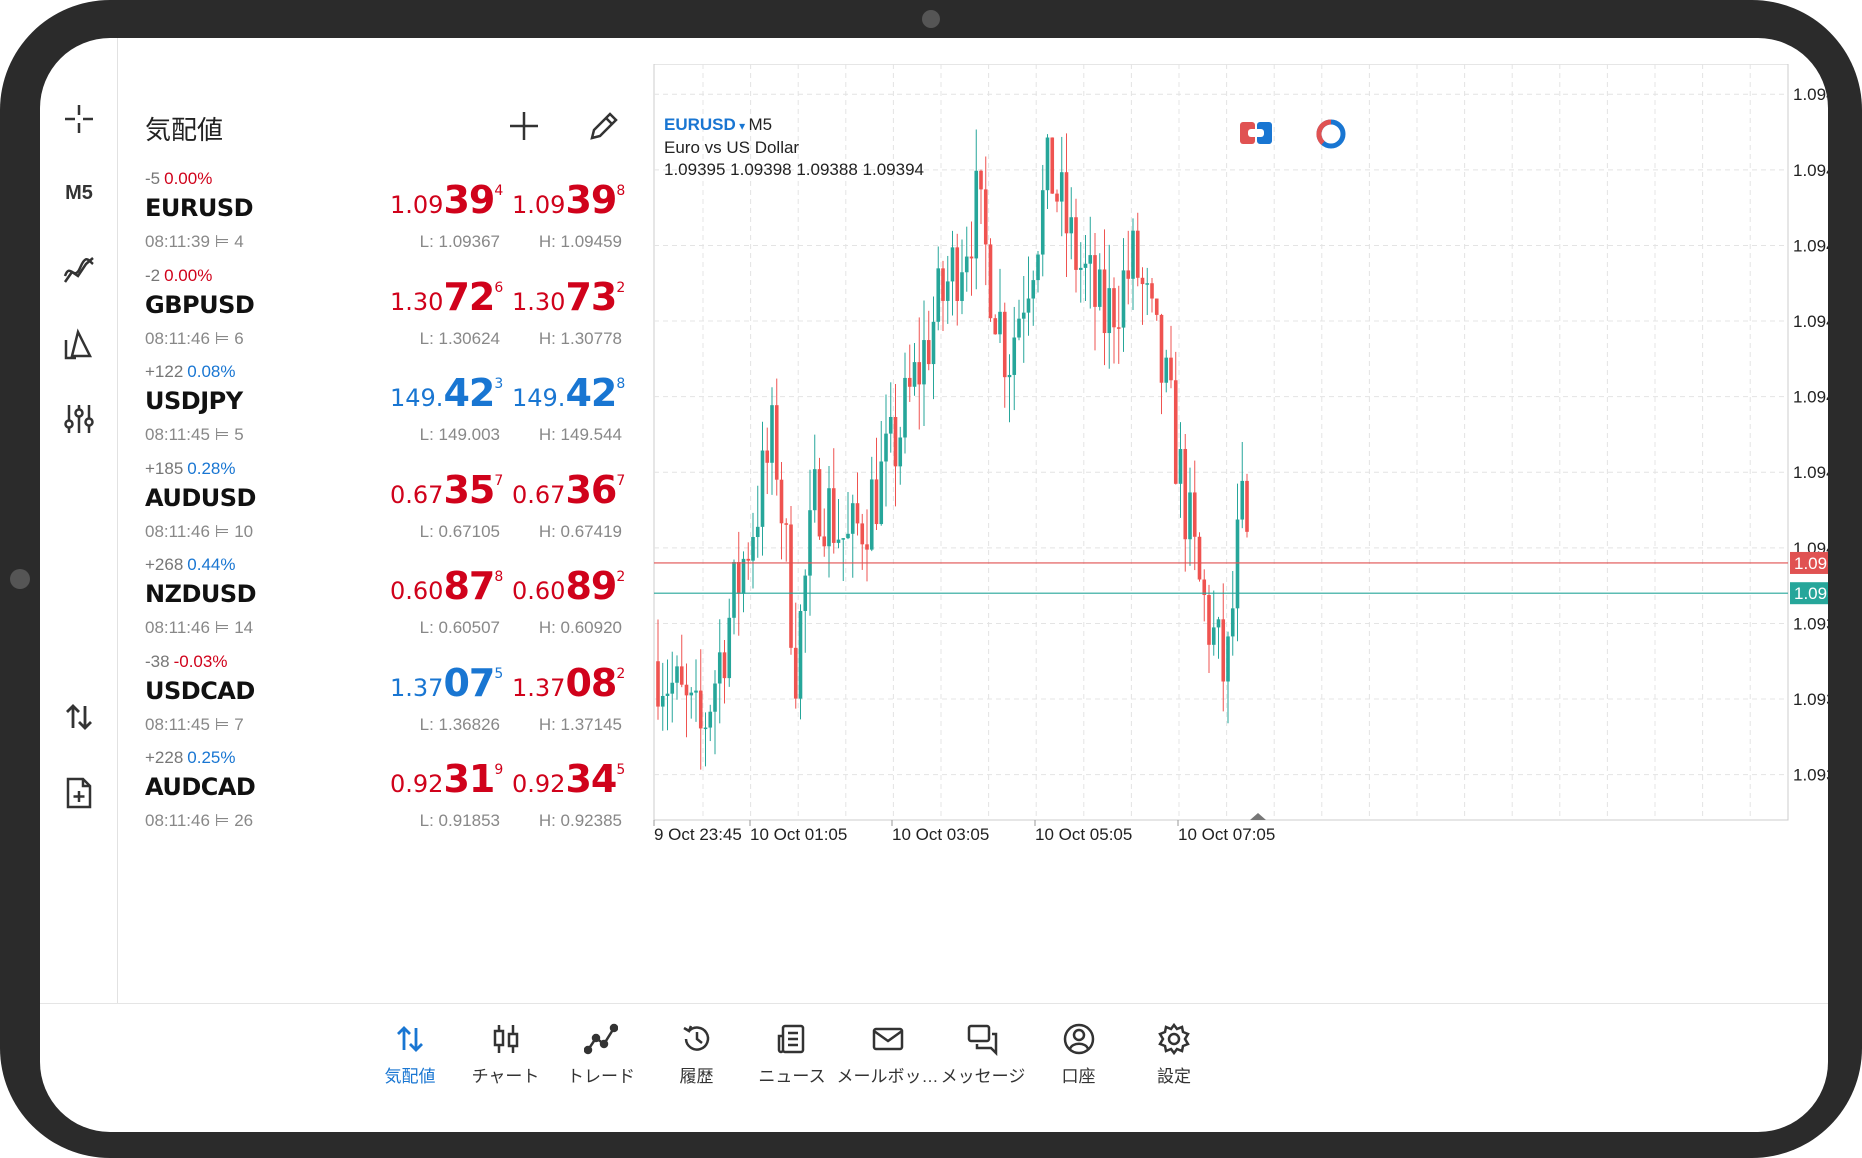  Describe the element at coordinates (524, 126) in the screenshot. I see `add-symbol-button` at that location.